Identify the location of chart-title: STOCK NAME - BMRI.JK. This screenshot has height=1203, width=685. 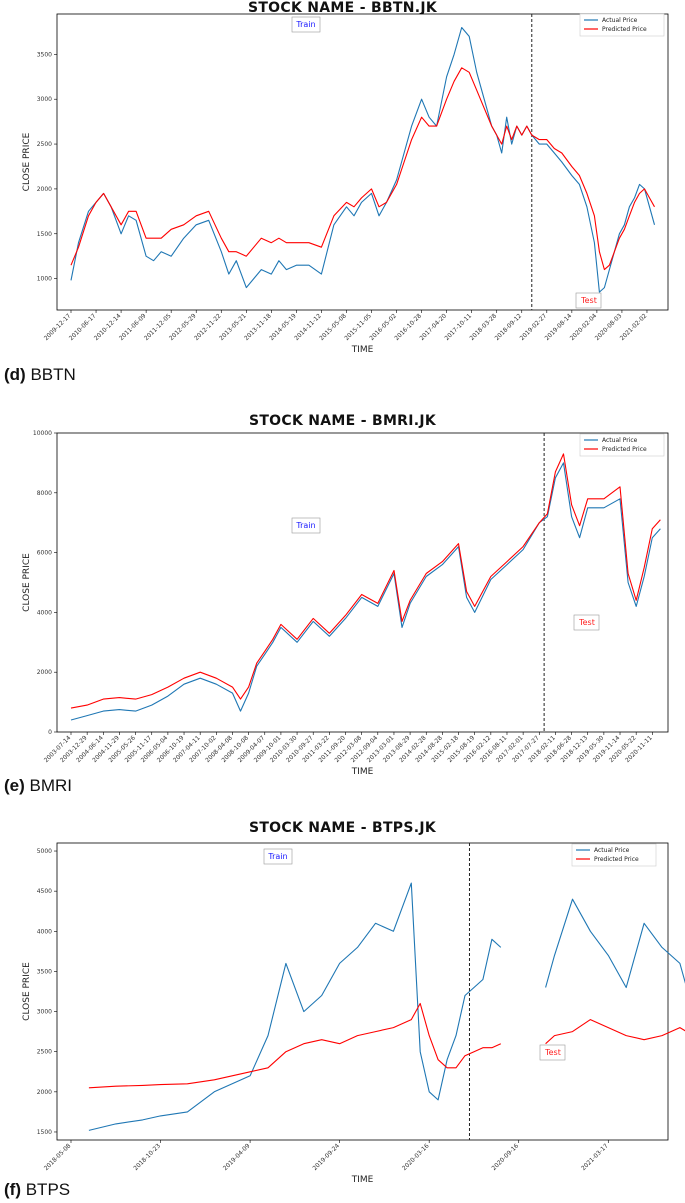
(342, 421).